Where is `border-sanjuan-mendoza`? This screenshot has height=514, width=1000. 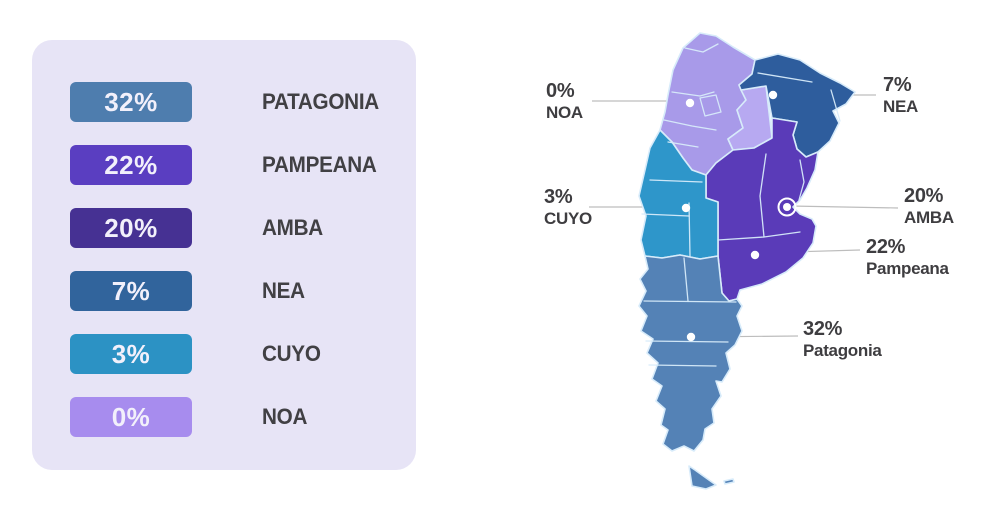
border-sanjuan-mendoza is located at coordinates (665, 215).